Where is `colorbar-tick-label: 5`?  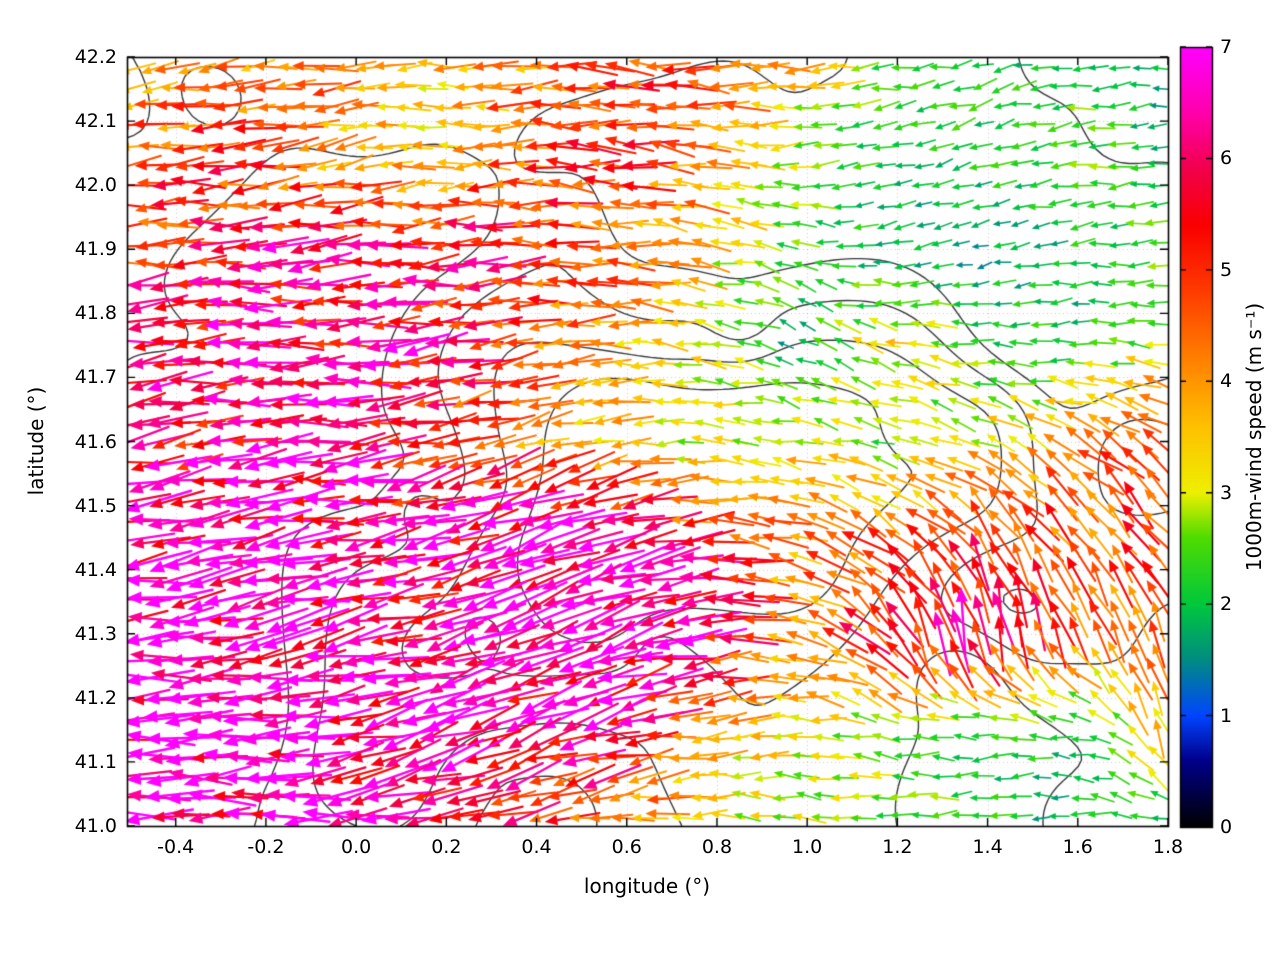
colorbar-tick-label: 5 is located at coordinates (1226, 269).